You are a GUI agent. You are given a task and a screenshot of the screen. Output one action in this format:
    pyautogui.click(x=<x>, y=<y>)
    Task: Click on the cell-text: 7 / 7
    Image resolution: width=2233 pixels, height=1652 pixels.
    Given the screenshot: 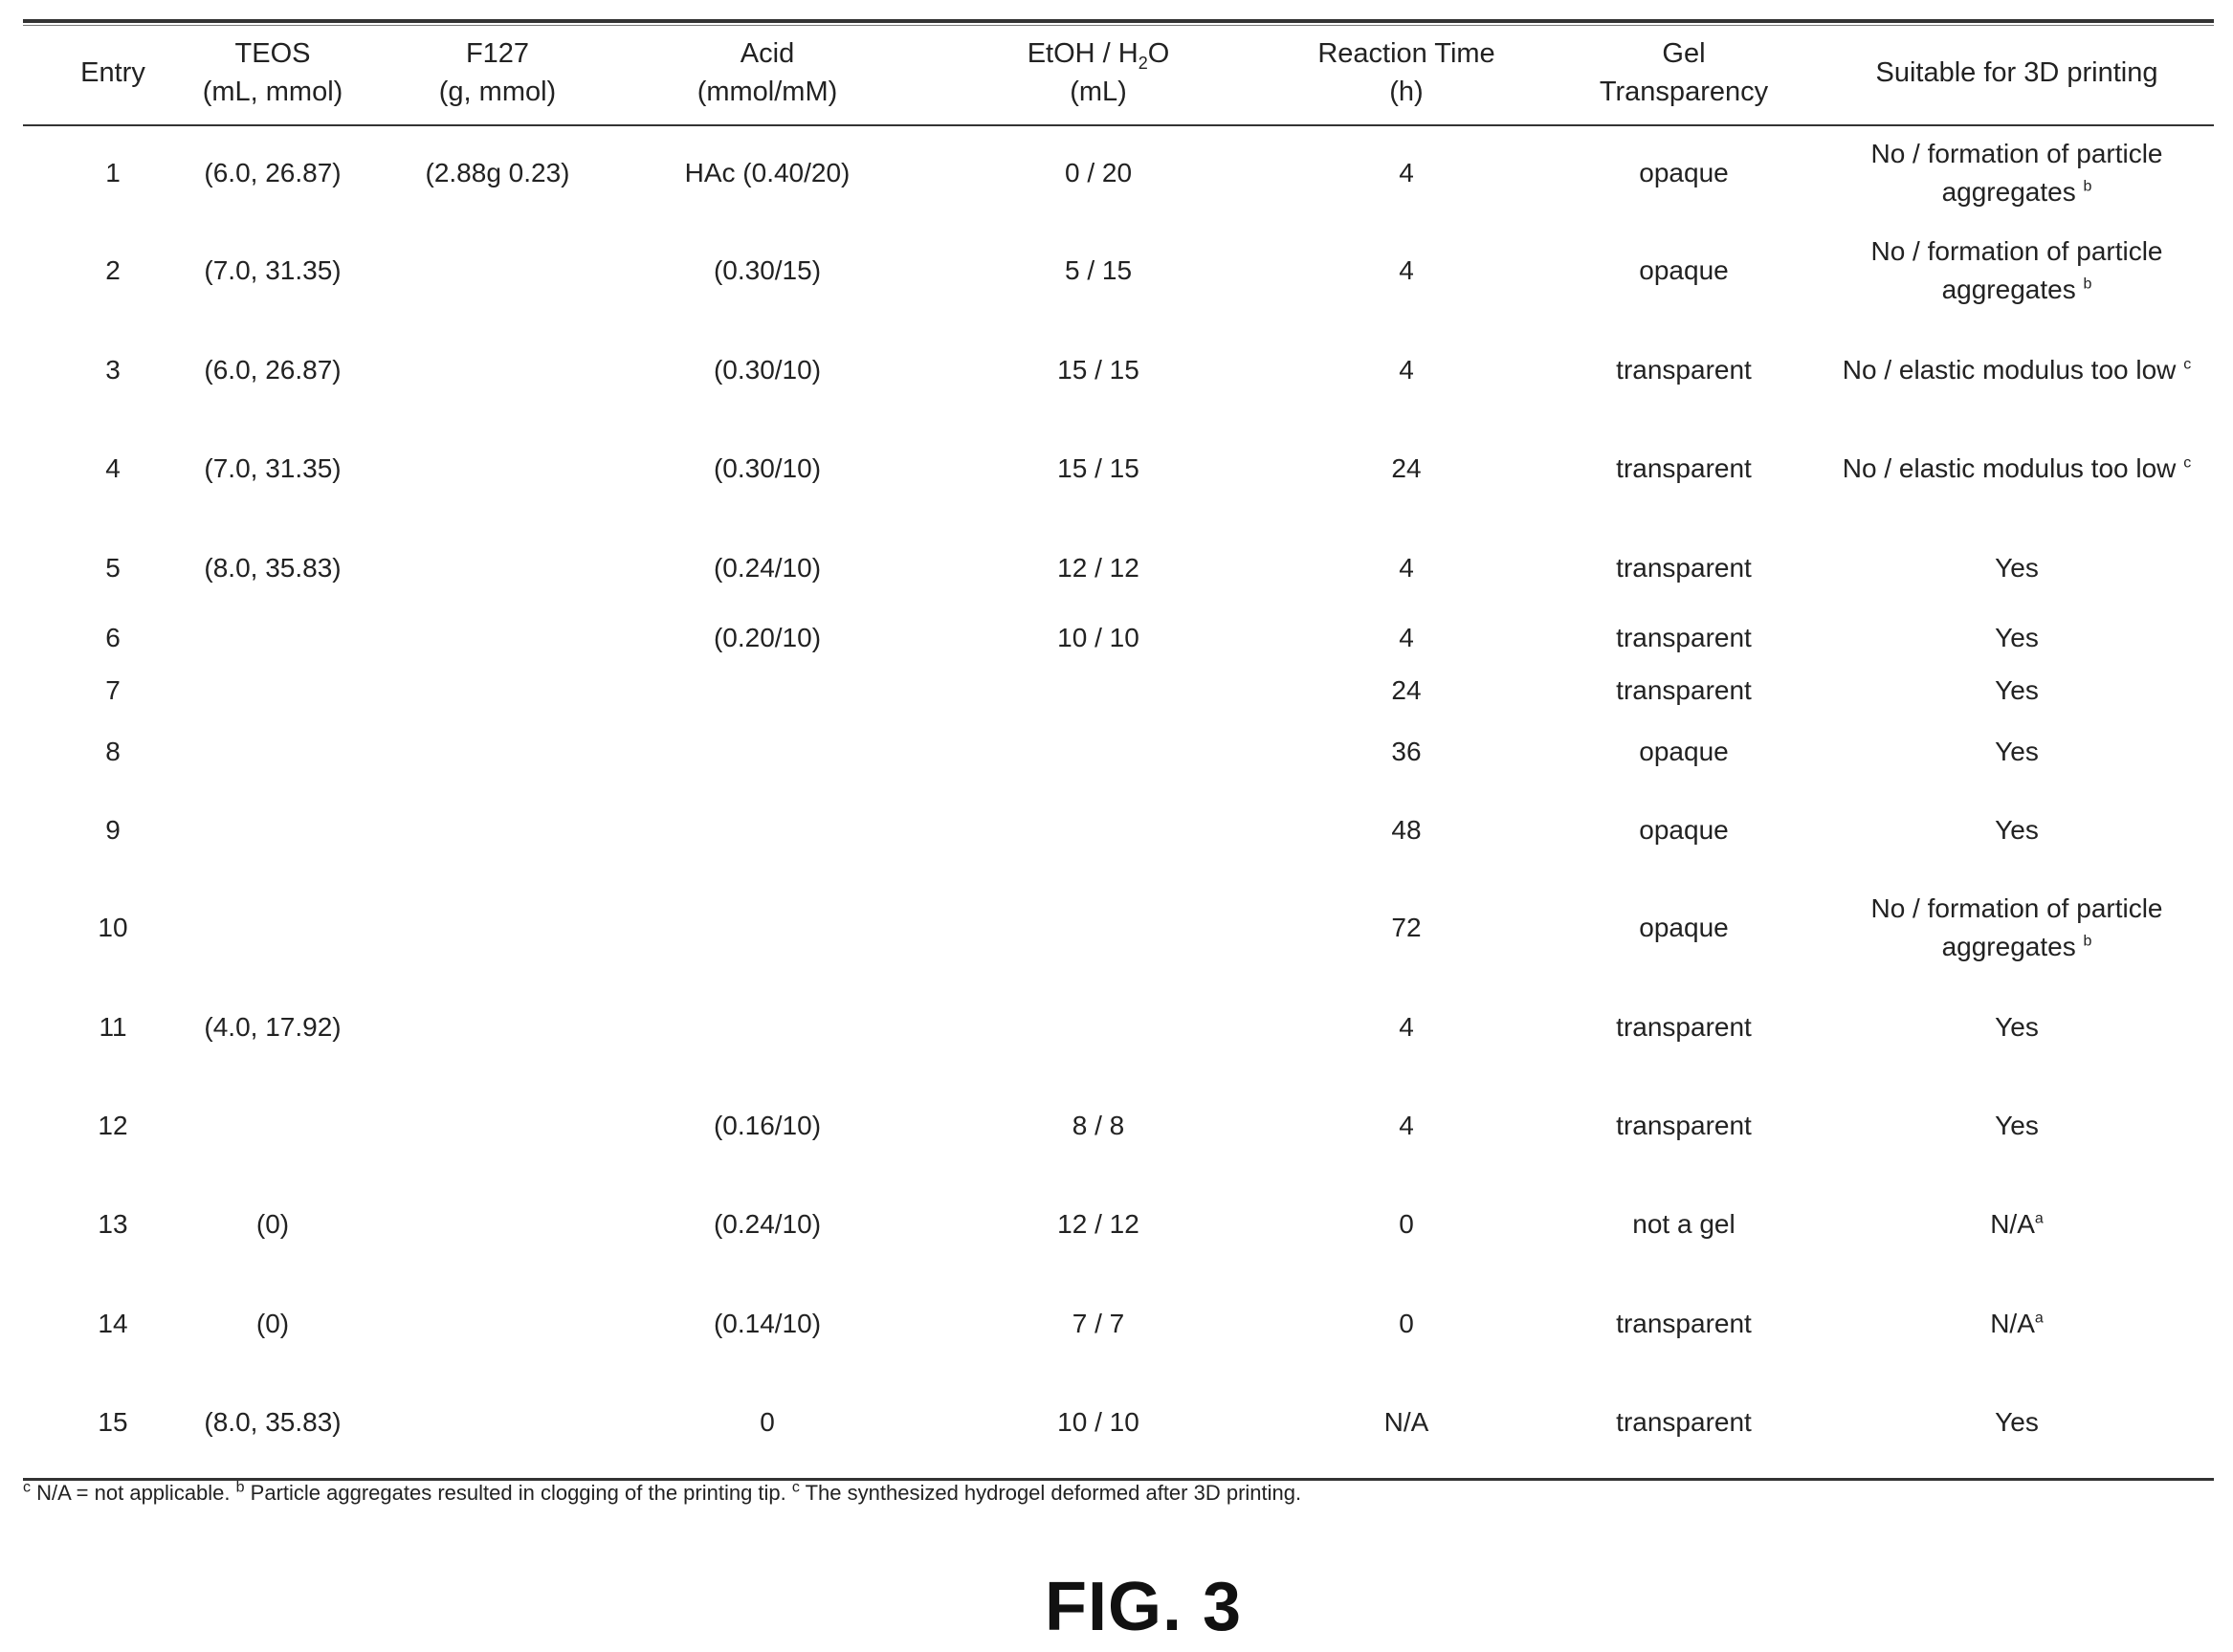 What is the action you would take?
    pyautogui.click(x=1098, y=1323)
    